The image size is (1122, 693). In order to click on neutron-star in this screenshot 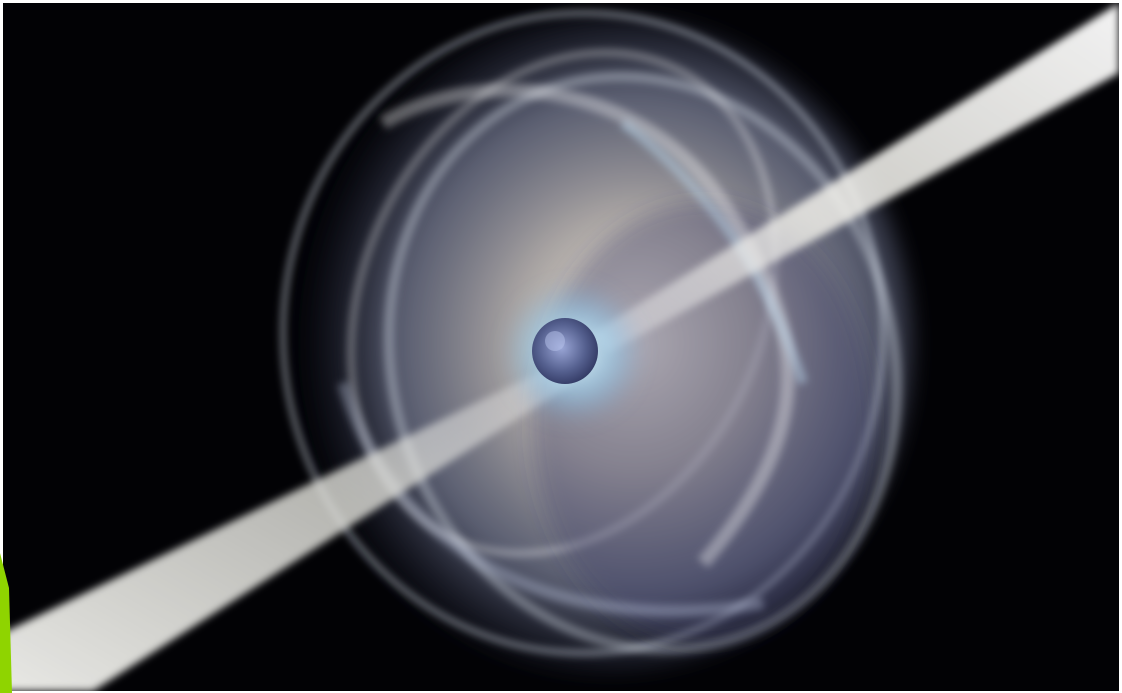, I will do `click(565, 351)`.